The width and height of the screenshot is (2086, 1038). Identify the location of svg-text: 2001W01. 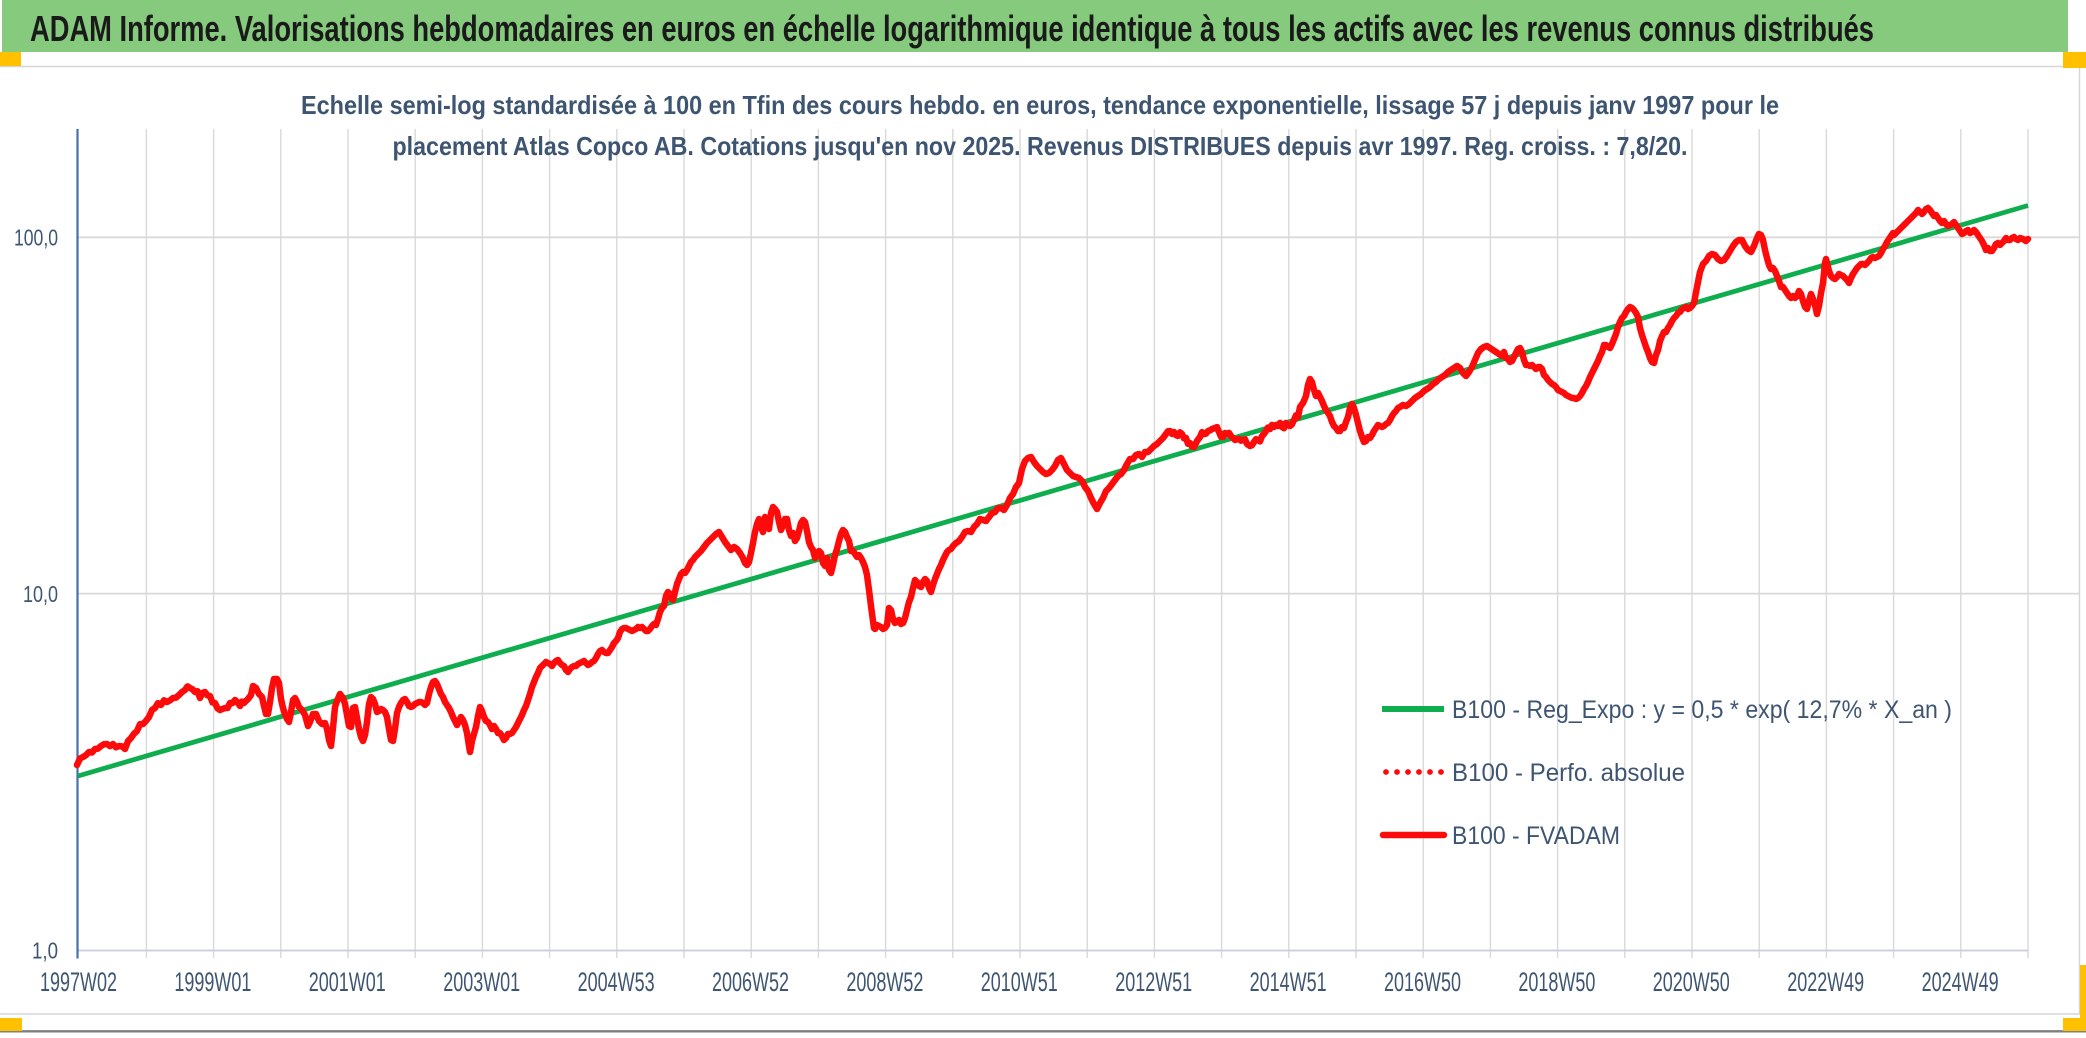
(347, 982).